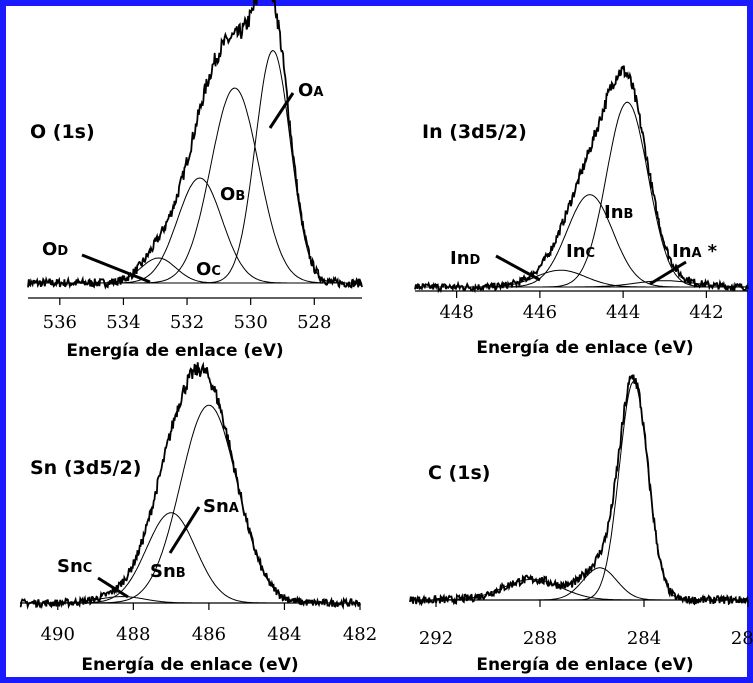 This screenshot has width=753, height=683. What do you see at coordinates (465, 258) in the screenshot?
I see `annotation-InD: InD` at bounding box center [465, 258].